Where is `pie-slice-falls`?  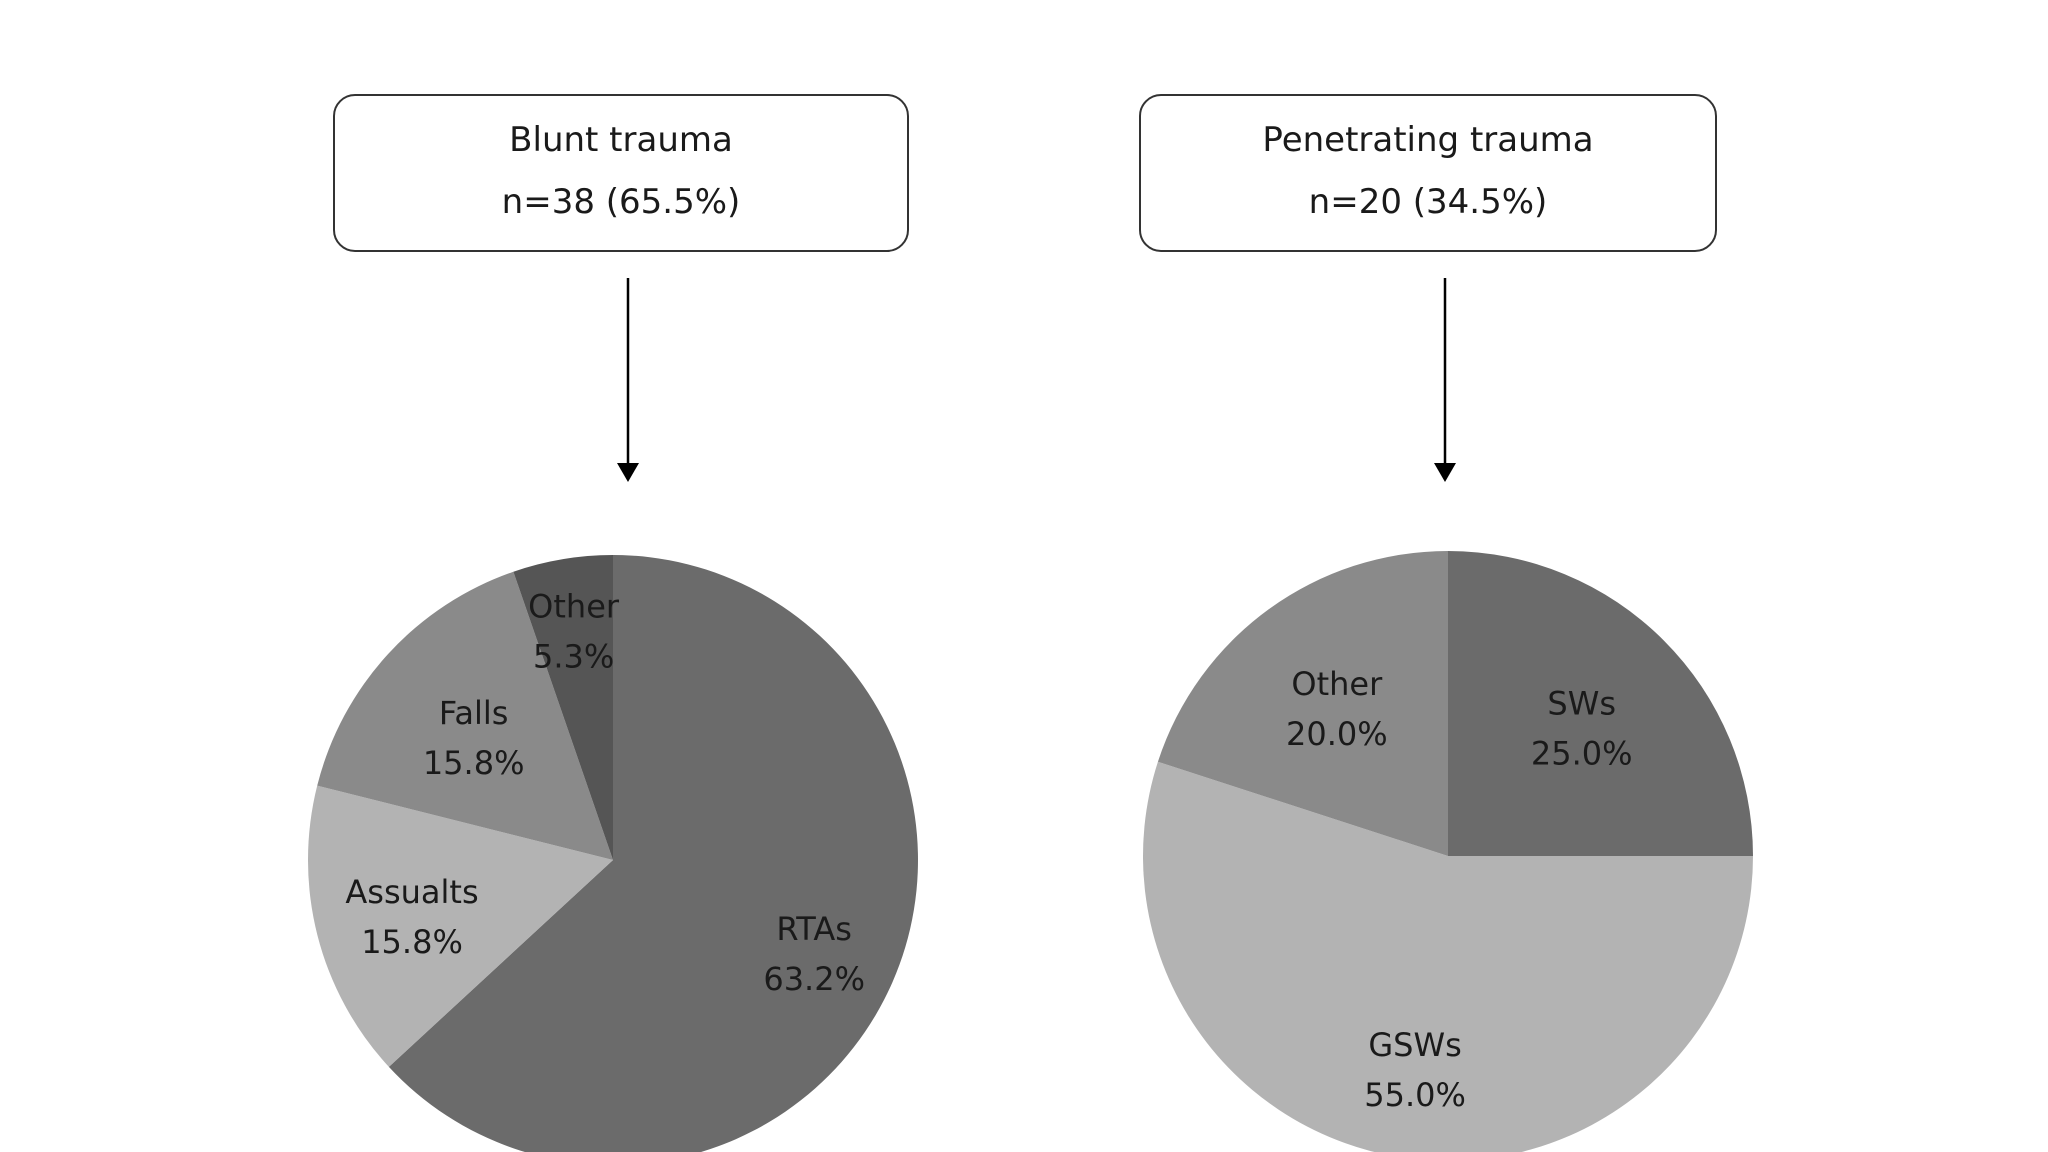 pie-slice-falls is located at coordinates (465, 715).